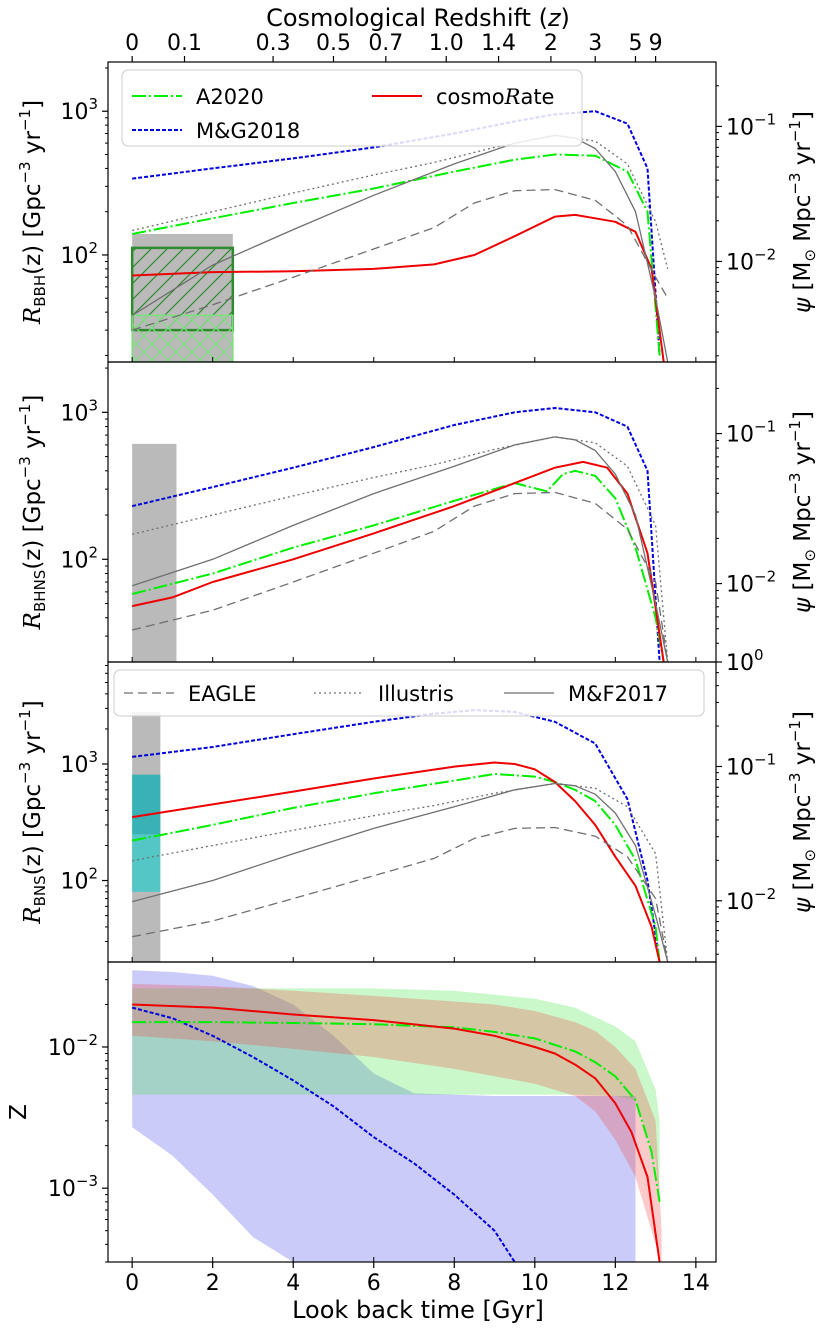  What do you see at coordinates (32, 212) in the screenshot?
I see `y-axis-label: RBBH(z) [Gpc−3 yr−1]` at bounding box center [32, 212].